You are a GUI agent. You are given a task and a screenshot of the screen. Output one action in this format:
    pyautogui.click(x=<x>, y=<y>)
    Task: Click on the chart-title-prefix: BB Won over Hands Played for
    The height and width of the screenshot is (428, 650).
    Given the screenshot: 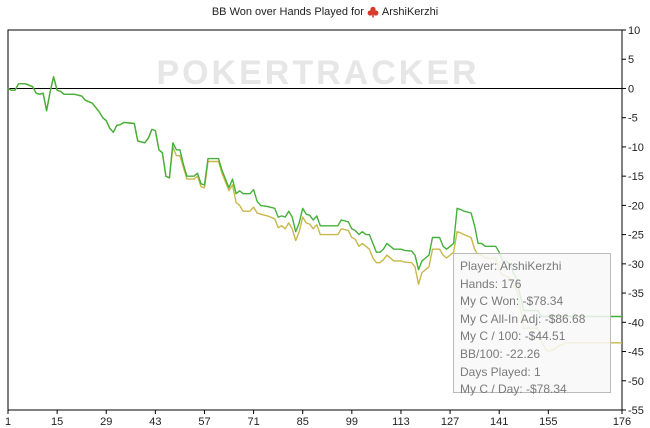 What is the action you would take?
    pyautogui.click(x=287, y=12)
    